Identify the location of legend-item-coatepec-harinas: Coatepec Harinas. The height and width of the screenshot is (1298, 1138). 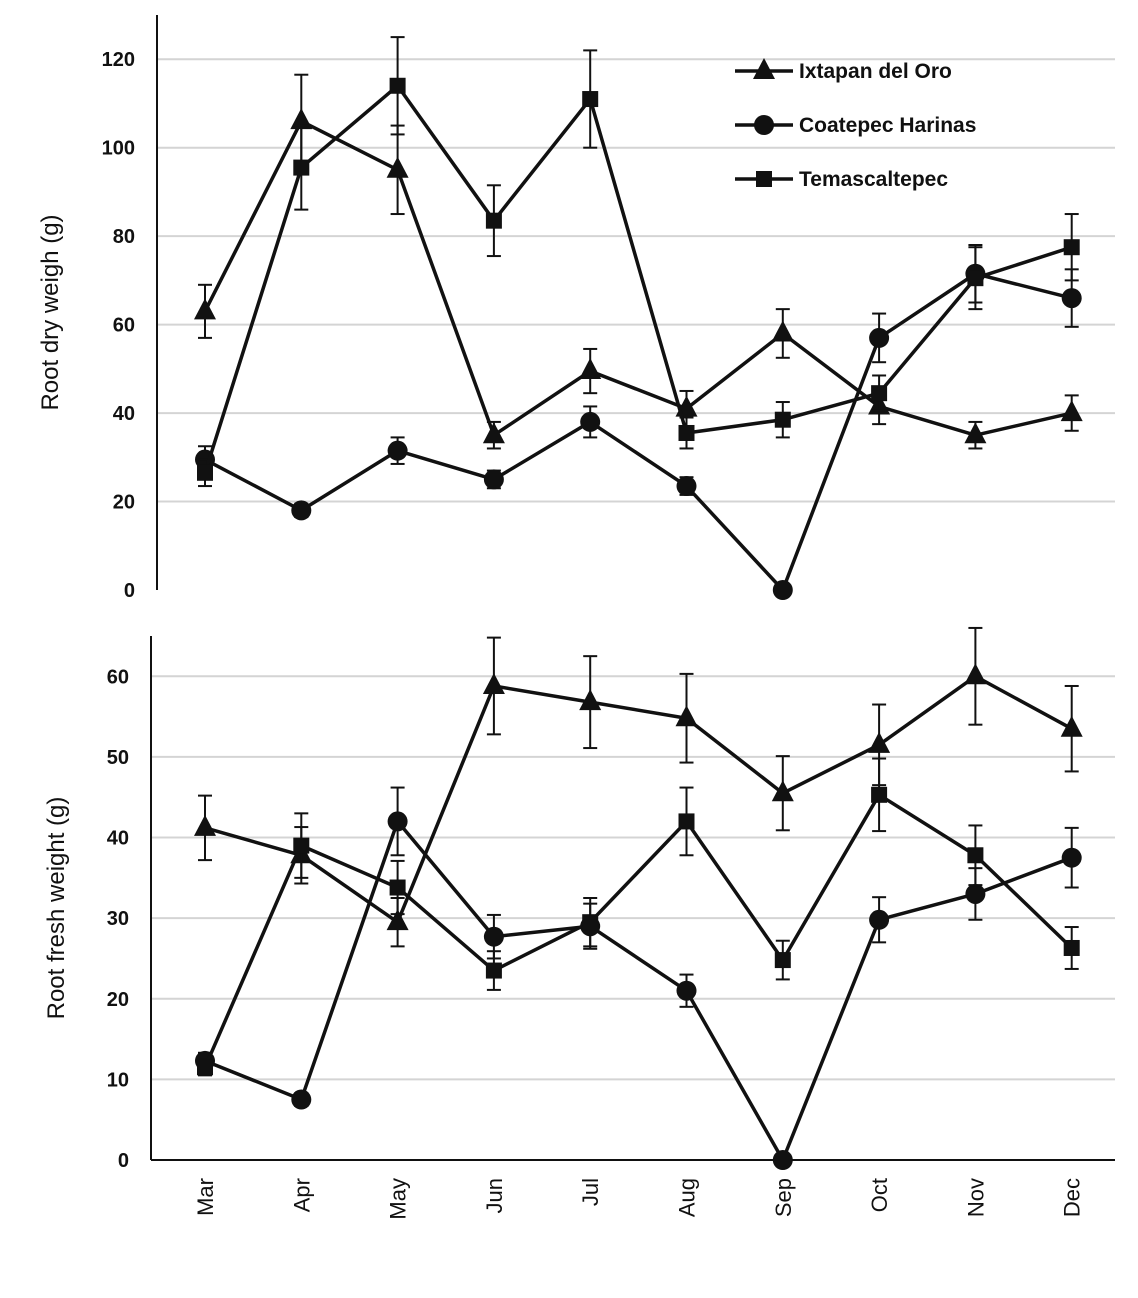
(855, 125).